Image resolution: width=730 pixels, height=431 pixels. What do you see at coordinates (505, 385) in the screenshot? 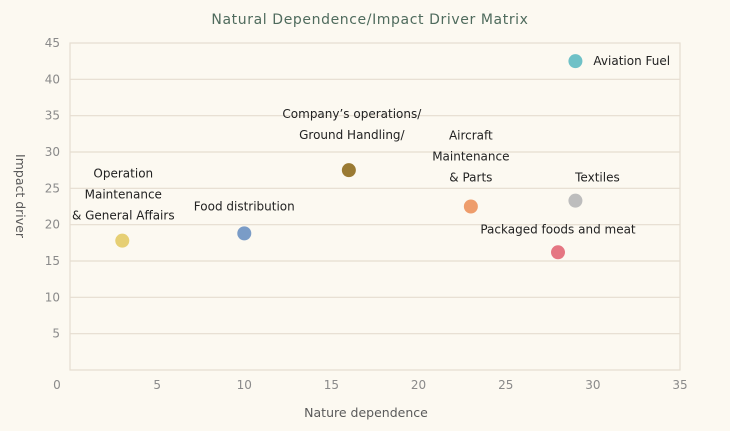
I see `x-tick-label: 25` at bounding box center [505, 385].